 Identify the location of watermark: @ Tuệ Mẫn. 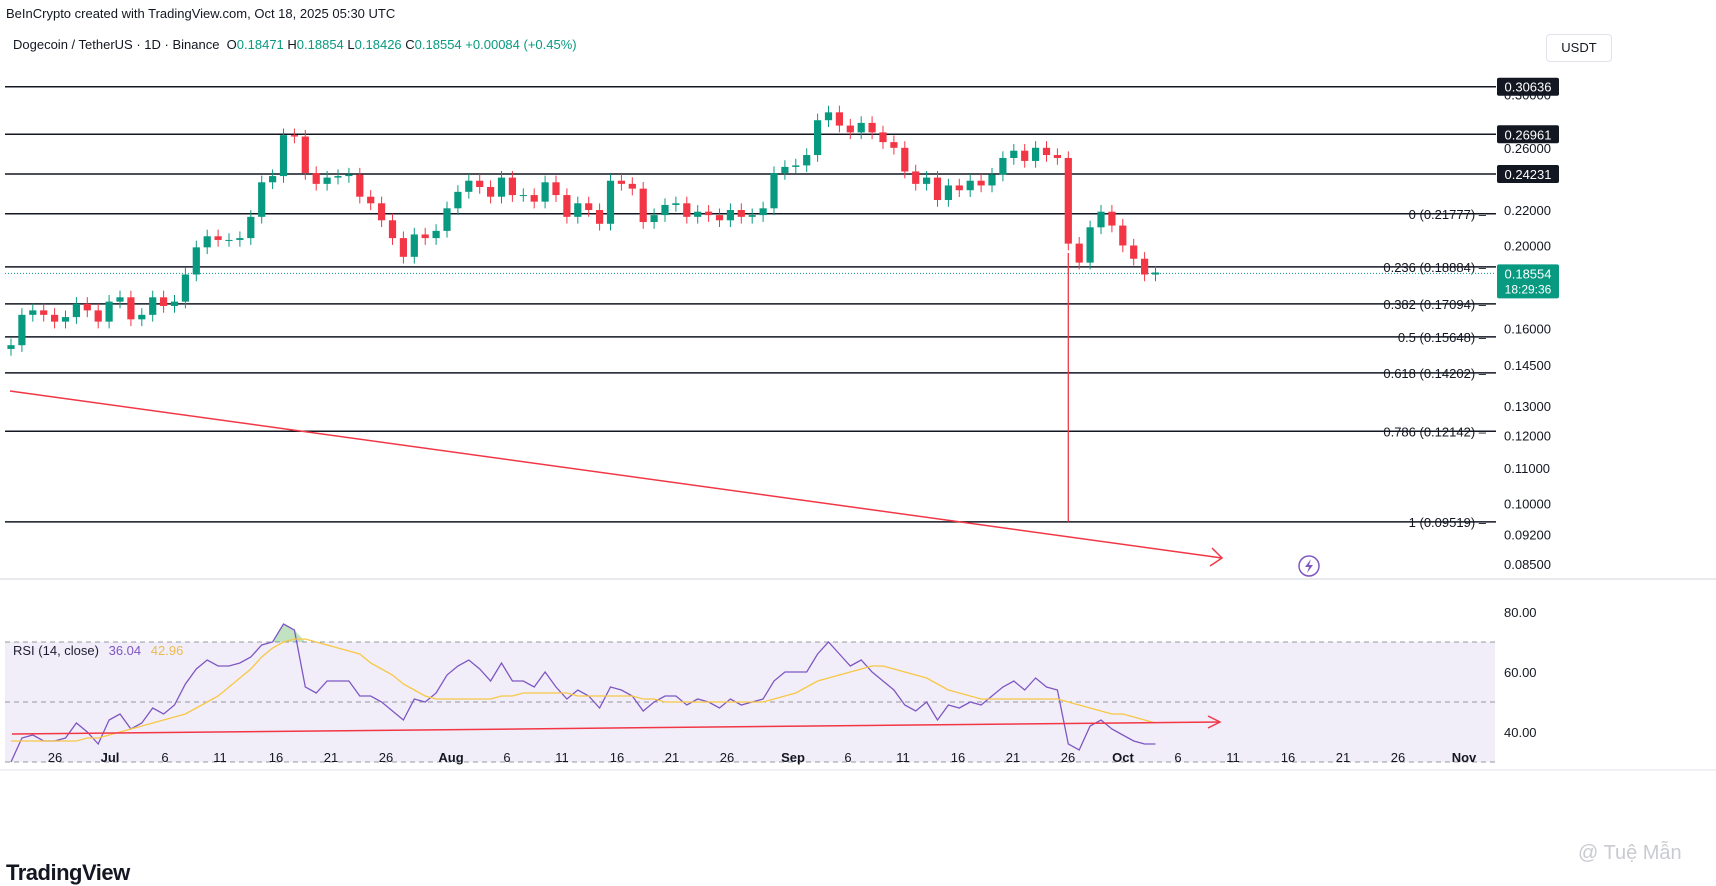
(1630, 853).